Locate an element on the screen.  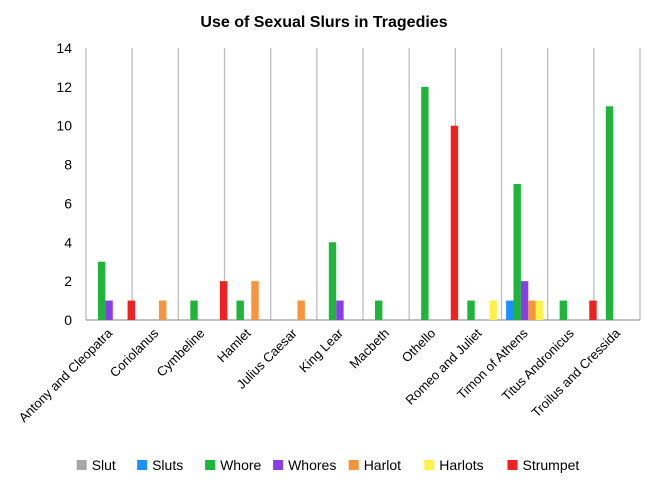
legend-label-strumpet: Strumpet is located at coordinates (551, 465).